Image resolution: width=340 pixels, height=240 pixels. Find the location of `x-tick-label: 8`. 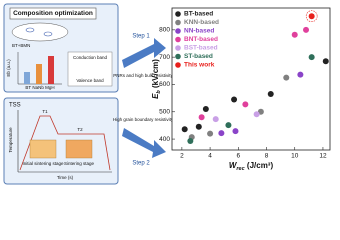

x-tick-label: 8 is located at coordinates (267, 156).